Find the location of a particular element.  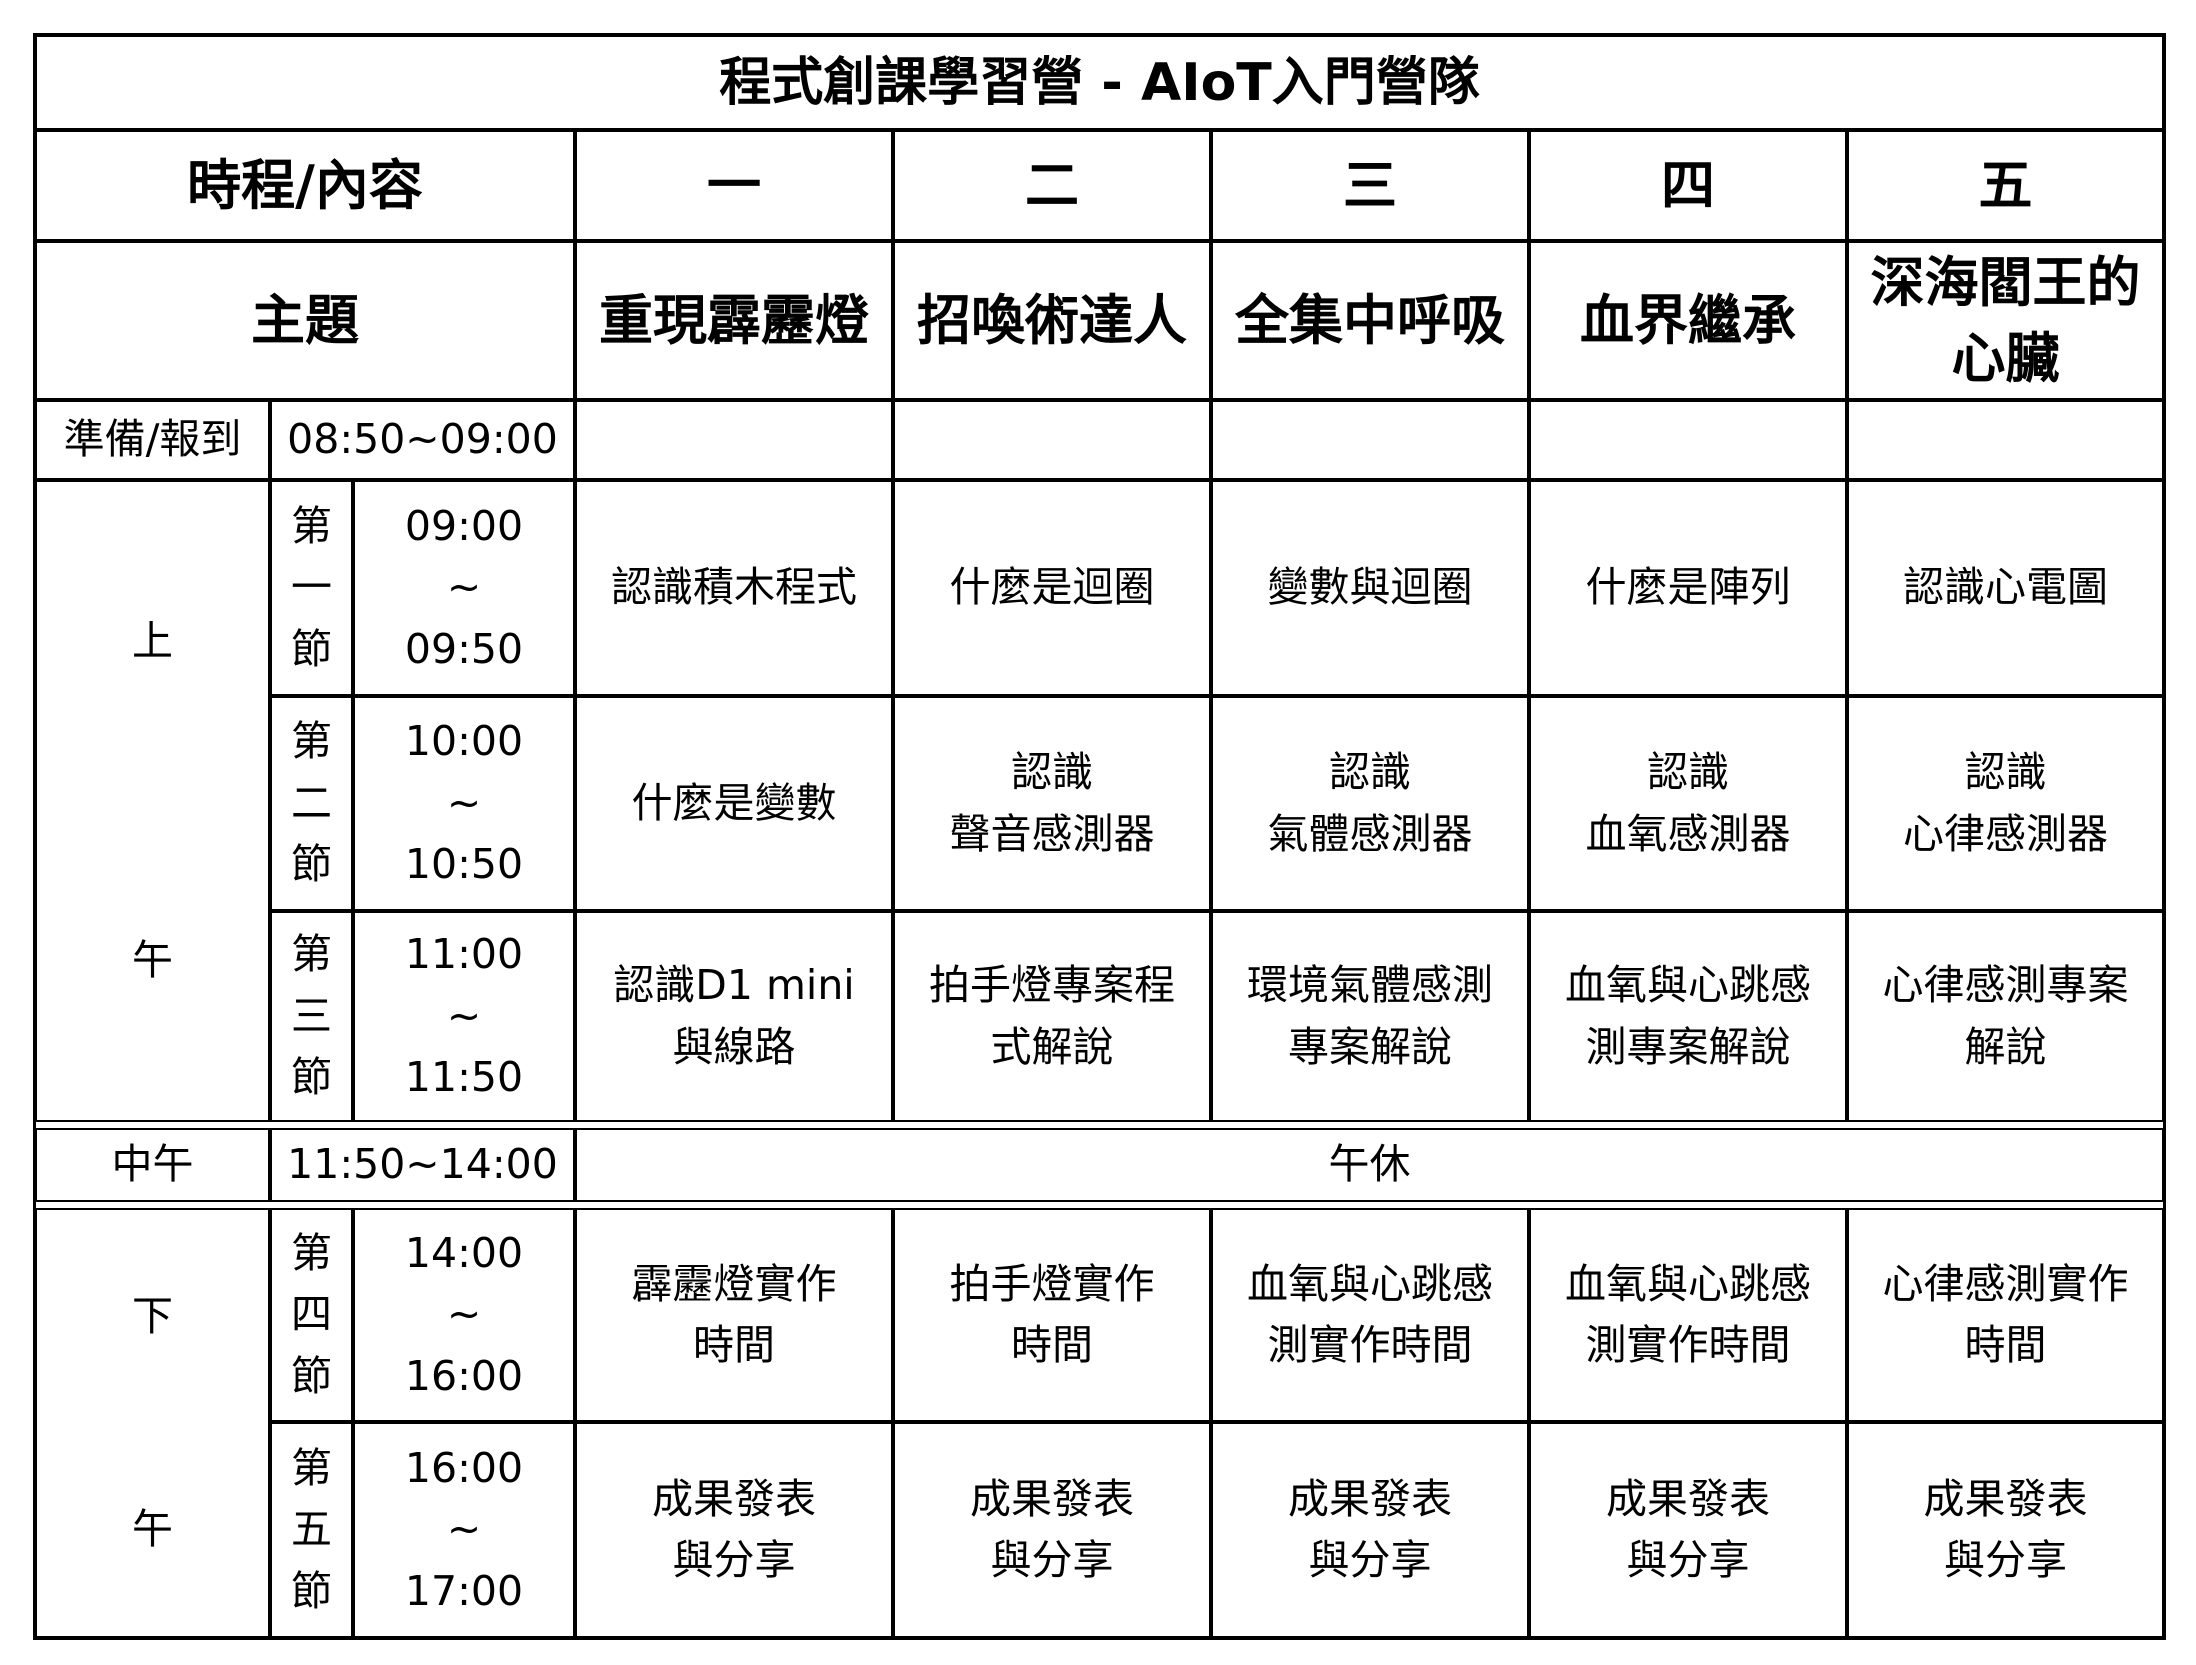

header-day: 二 is located at coordinates (1052, 185).